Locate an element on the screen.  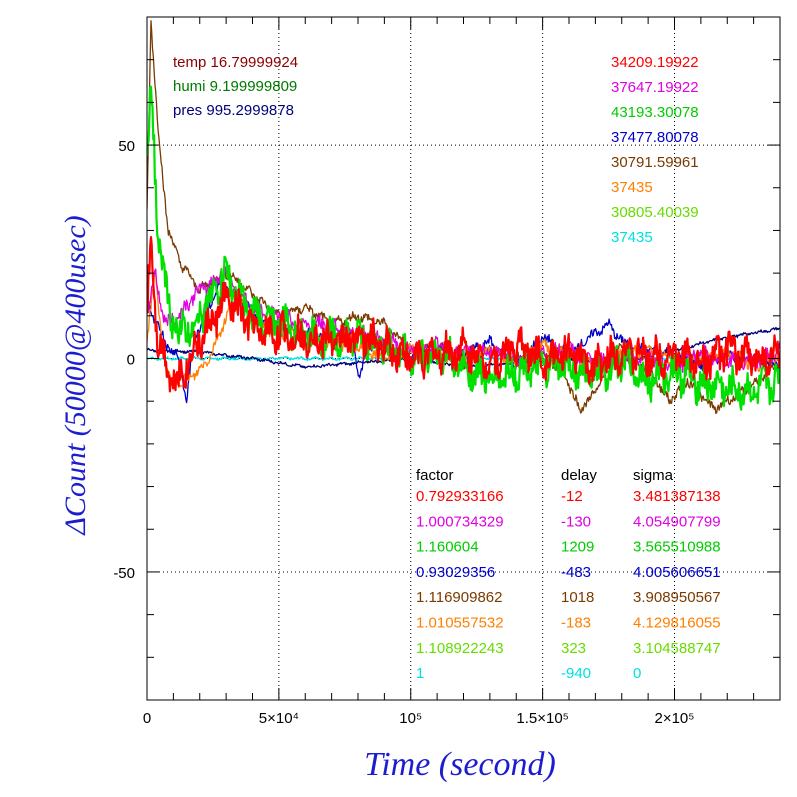
table-sigma: 3.481387138 is located at coordinates (677, 496).